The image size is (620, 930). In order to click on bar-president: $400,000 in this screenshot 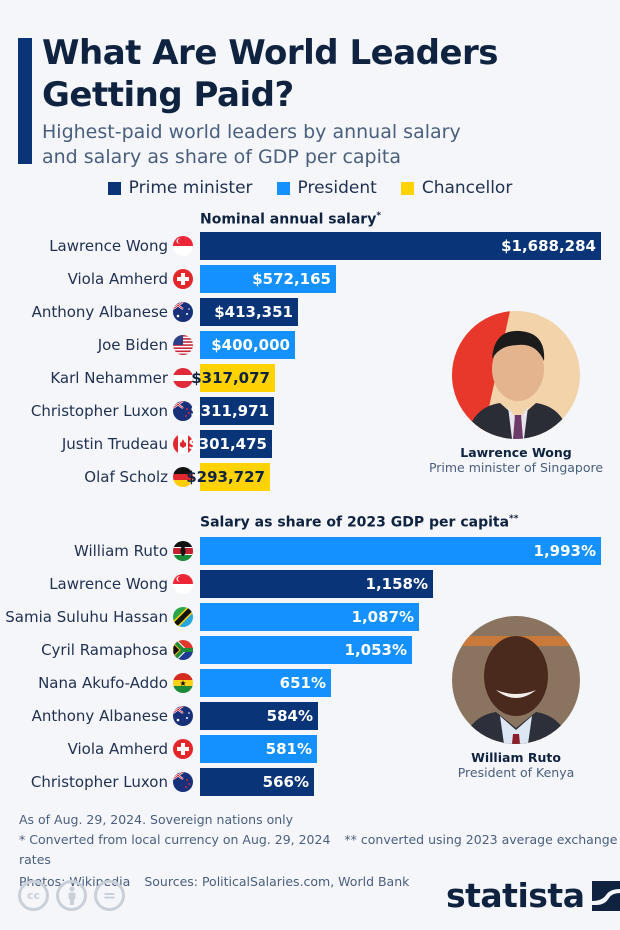, I will do `click(247, 345)`.